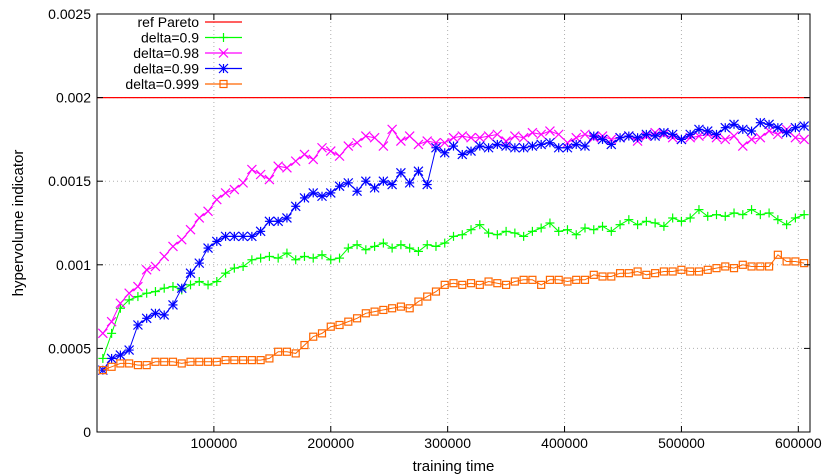  I want to click on y-tick-label: 0.001, so click(73, 265).